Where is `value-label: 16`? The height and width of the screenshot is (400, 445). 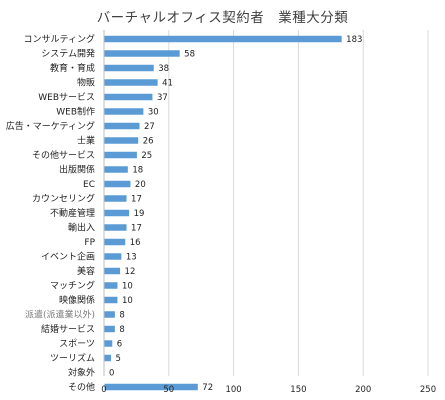 value-label: 16 is located at coordinates (135, 243).